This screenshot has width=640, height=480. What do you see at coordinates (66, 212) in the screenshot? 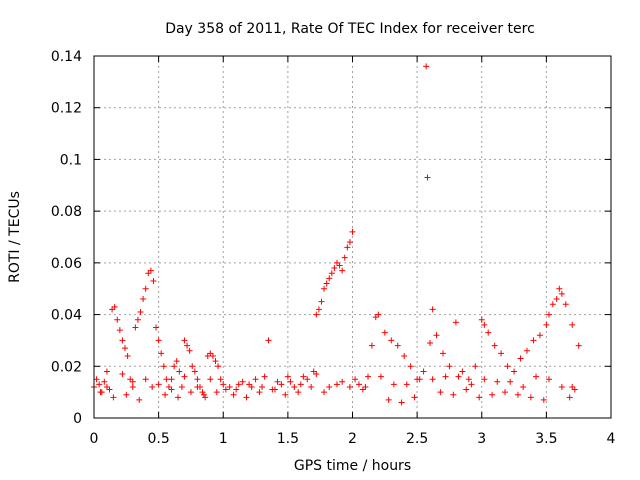
I see `y-tick-label: 0.08` at bounding box center [66, 212].